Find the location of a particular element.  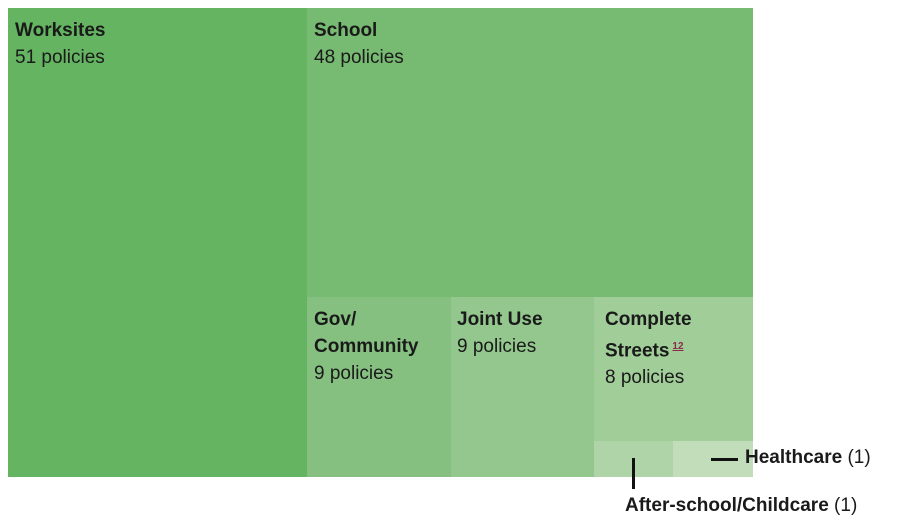

callout-line-after-school is located at coordinates (633, 473).